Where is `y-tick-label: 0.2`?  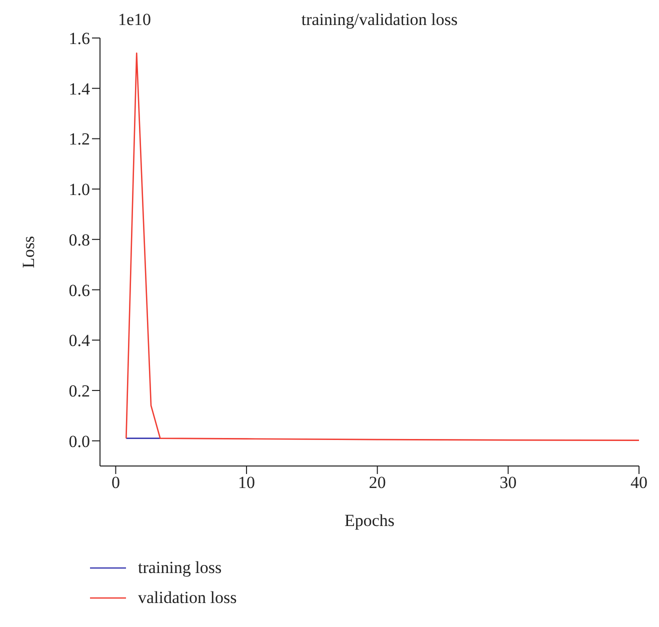 y-tick-label: 0.2 is located at coordinates (79, 391).